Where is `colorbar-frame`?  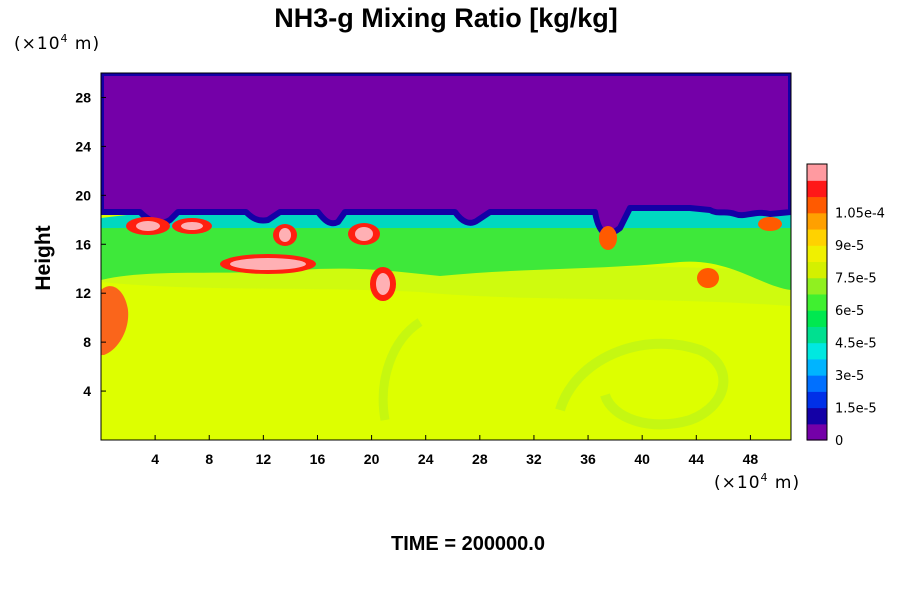
colorbar-frame is located at coordinates (817, 302).